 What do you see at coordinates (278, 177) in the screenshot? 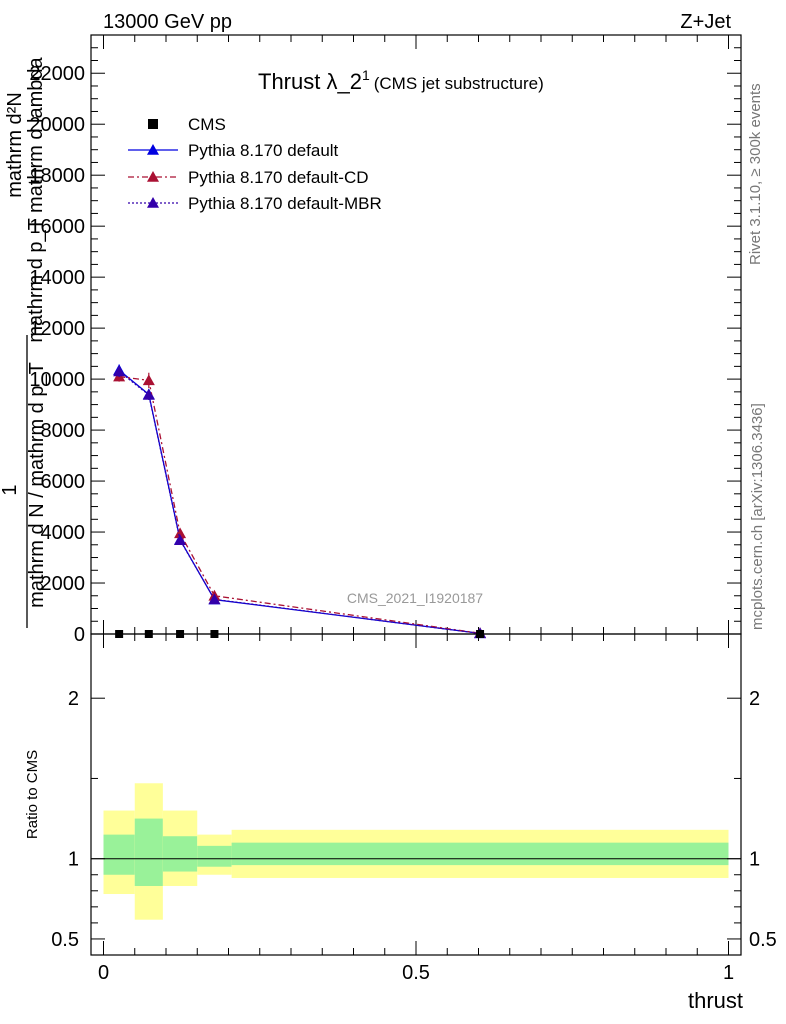
I see `legend-label: Pythia 8.170 default-CD` at bounding box center [278, 177].